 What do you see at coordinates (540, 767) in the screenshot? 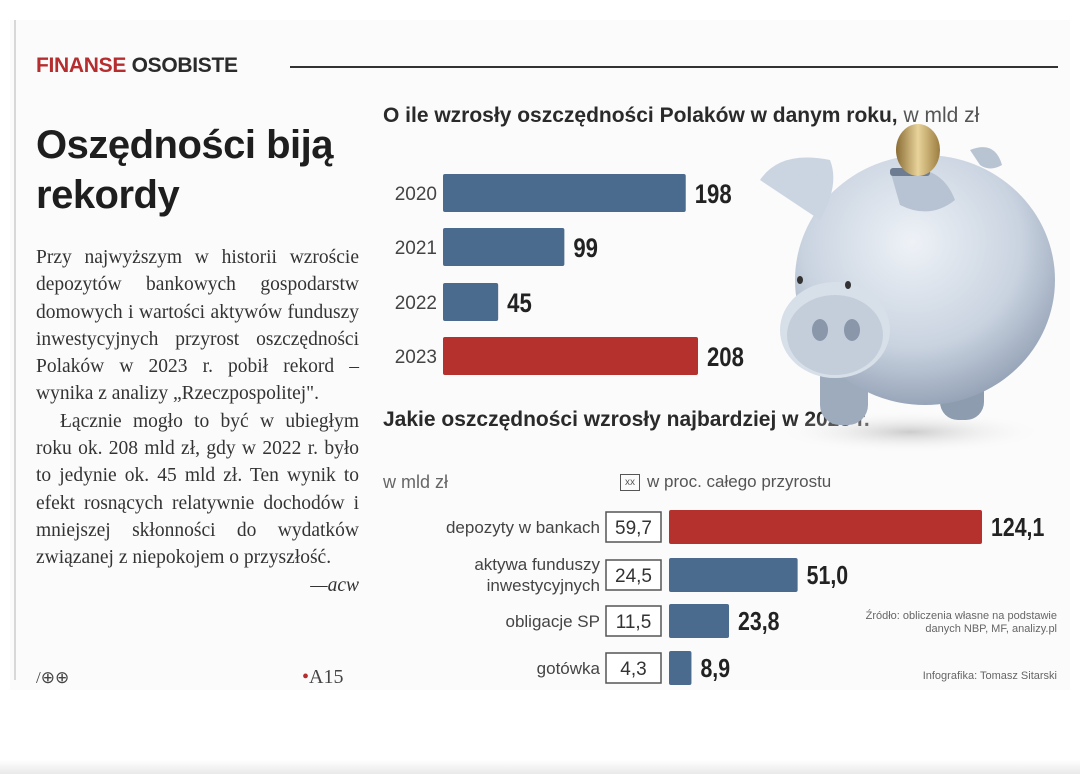
I see `bottom-shadow` at bounding box center [540, 767].